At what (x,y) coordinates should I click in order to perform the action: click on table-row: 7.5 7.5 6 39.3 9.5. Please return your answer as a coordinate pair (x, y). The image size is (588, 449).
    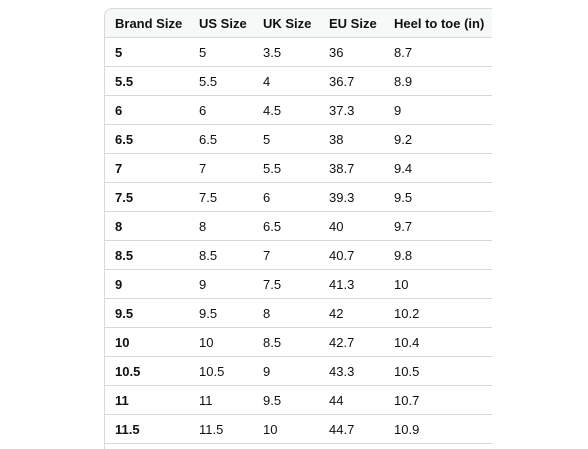
    Looking at the image, I should click on (298, 197).